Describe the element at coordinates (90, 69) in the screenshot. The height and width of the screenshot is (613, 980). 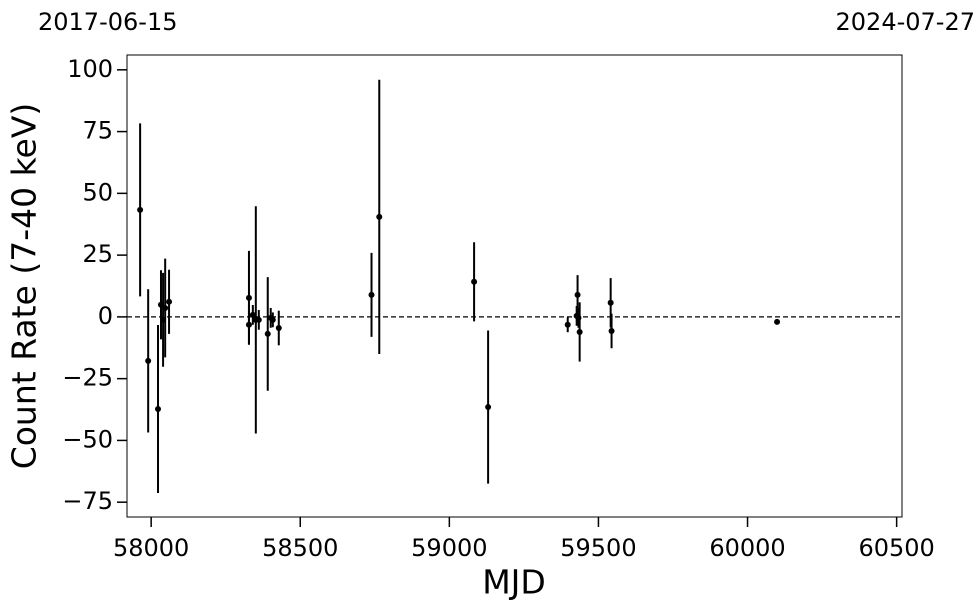
I see `y-tick-label: 100` at that location.